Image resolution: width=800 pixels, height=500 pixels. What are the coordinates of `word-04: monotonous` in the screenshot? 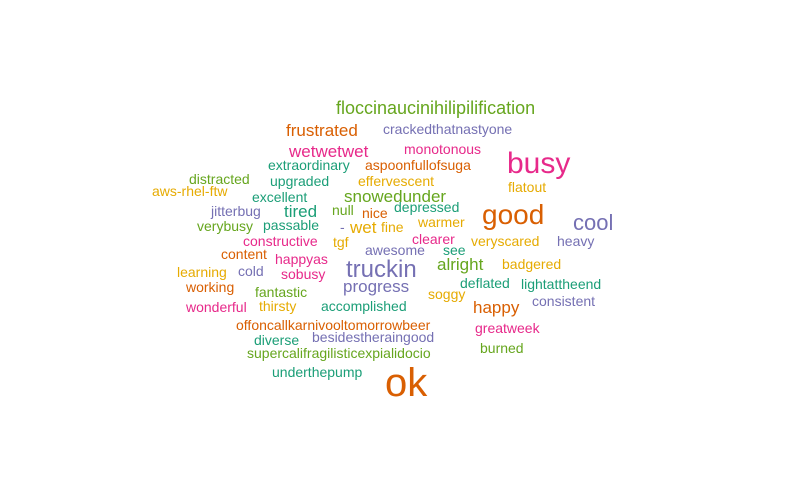 It's located at (442, 149).